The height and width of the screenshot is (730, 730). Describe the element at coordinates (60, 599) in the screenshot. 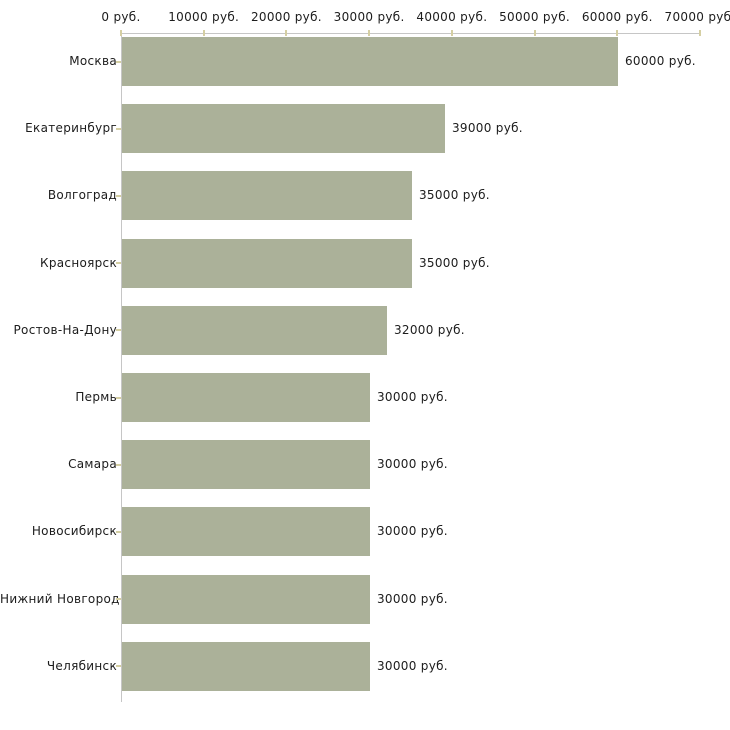

I see `category-label: Нижний Новгород` at that location.